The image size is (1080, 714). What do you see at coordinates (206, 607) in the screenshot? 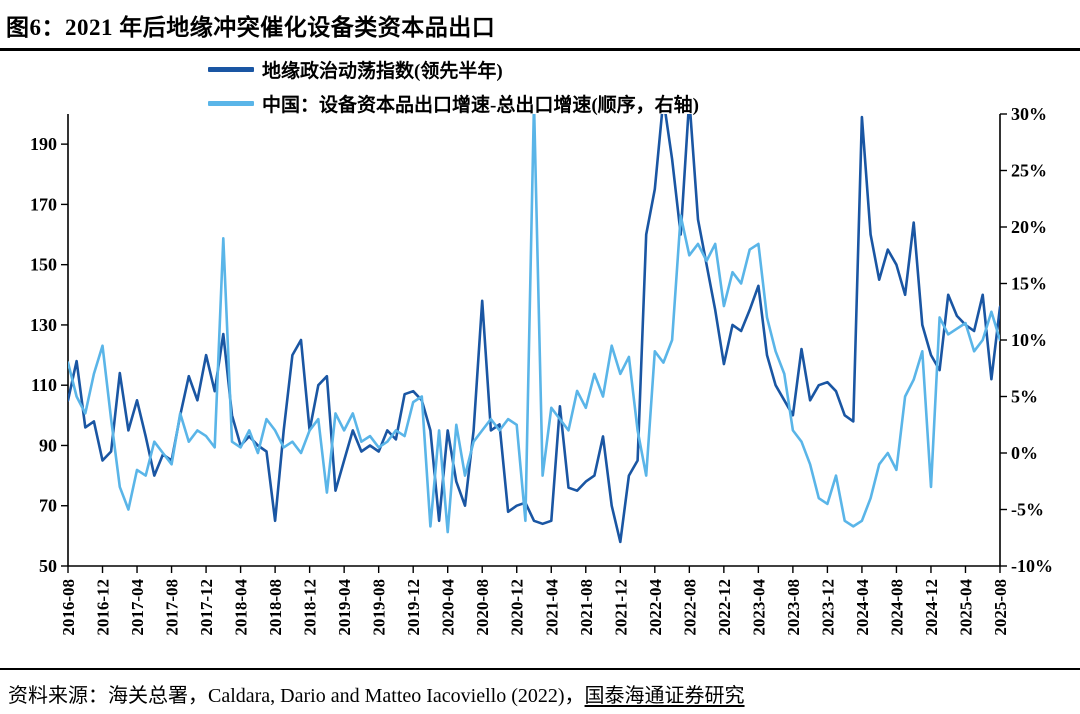
I see `x-axis-label: 2017-12` at bounding box center [206, 607].